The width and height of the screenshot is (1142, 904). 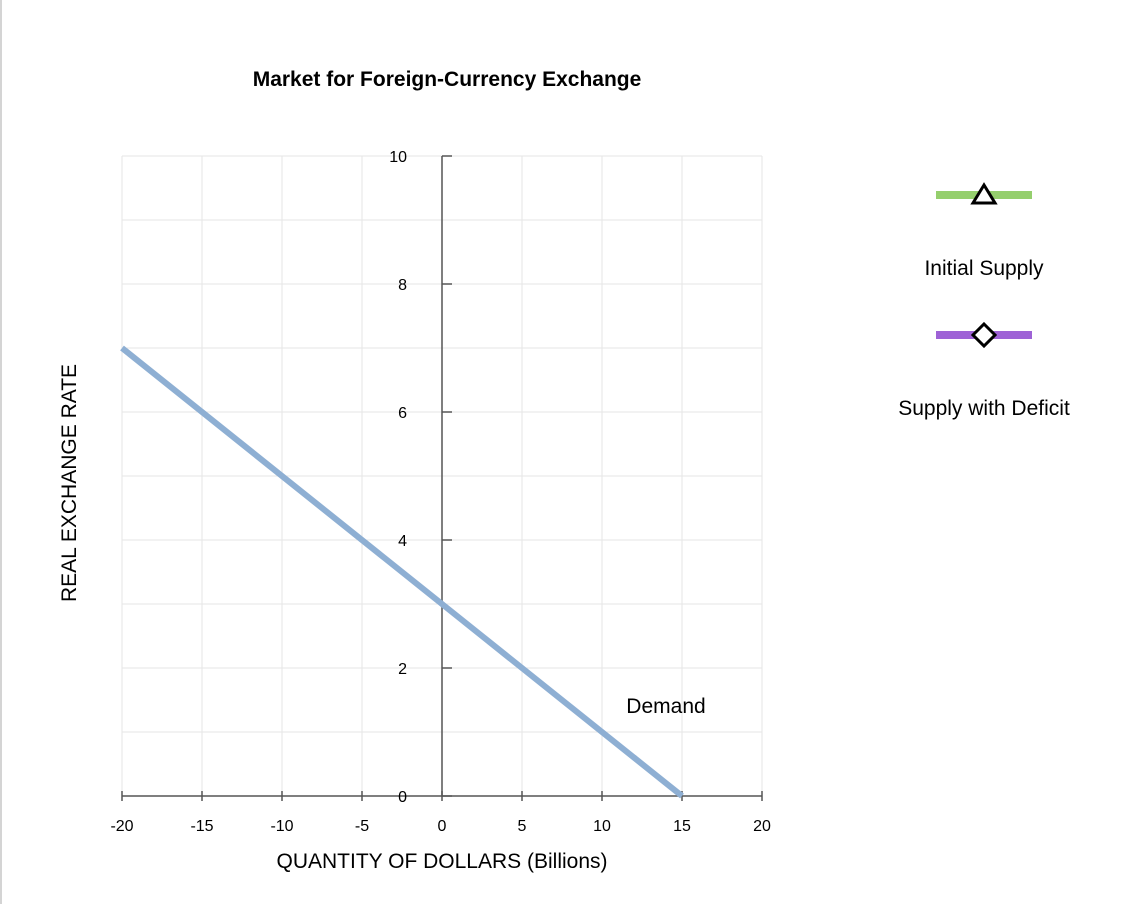 I want to click on y-tick-label: 2, so click(x=402, y=669).